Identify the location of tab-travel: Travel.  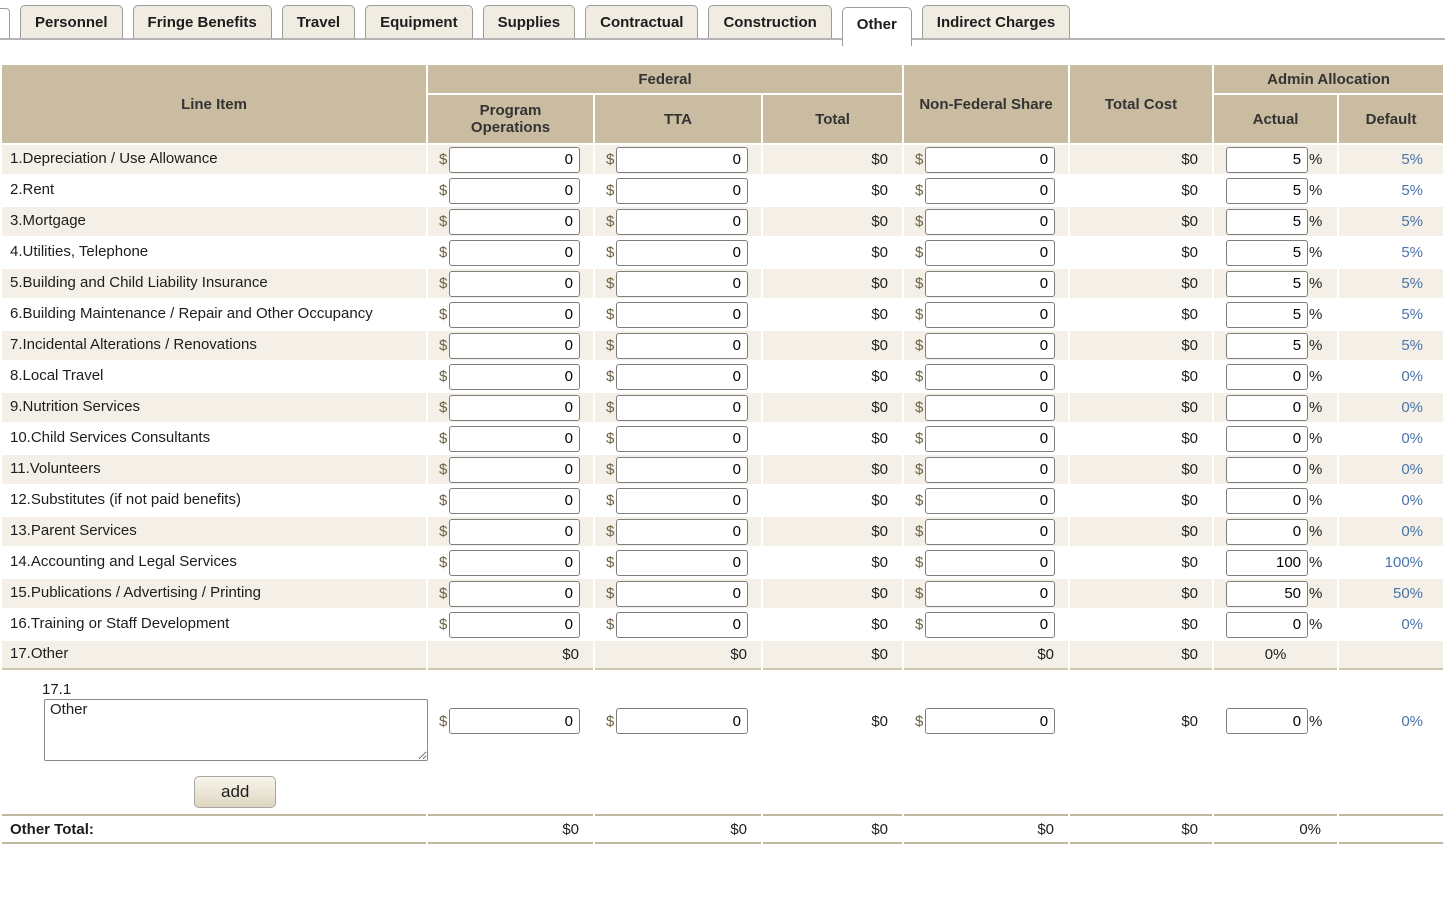
(318, 21).